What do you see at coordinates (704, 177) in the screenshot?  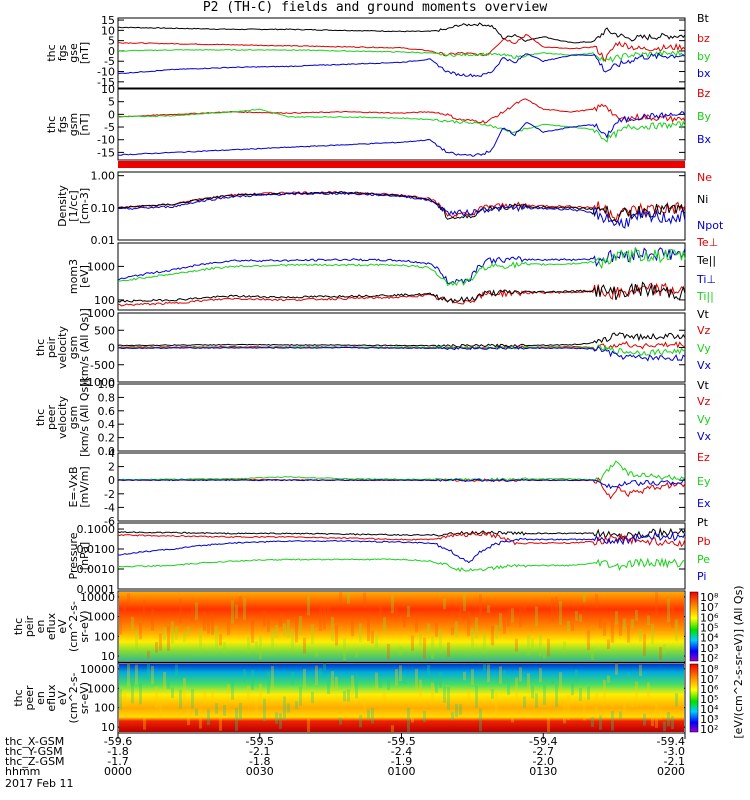 I see `legend-ne: Ne` at bounding box center [704, 177].